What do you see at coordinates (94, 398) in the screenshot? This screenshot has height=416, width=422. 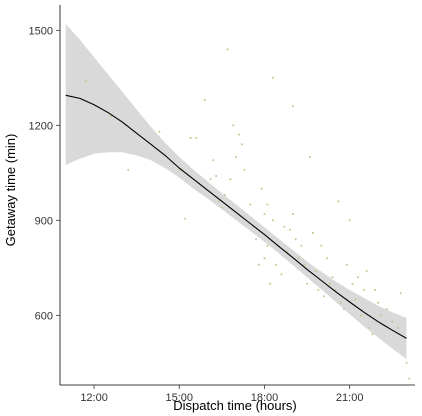 I see `x-tick-label-0: 12:00` at bounding box center [94, 398].